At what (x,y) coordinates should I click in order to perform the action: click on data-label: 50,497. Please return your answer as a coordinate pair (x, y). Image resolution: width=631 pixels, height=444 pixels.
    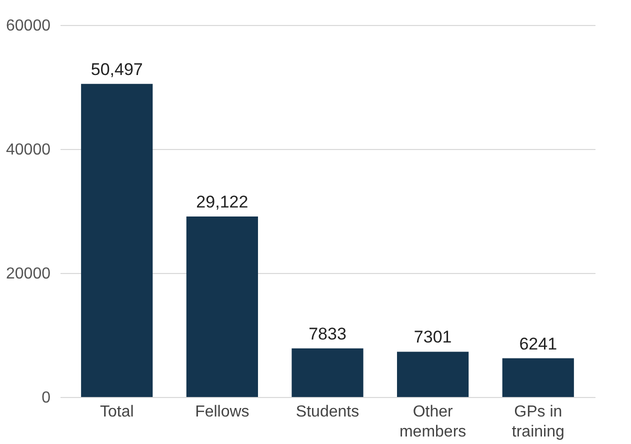
    Looking at the image, I should click on (116, 69).